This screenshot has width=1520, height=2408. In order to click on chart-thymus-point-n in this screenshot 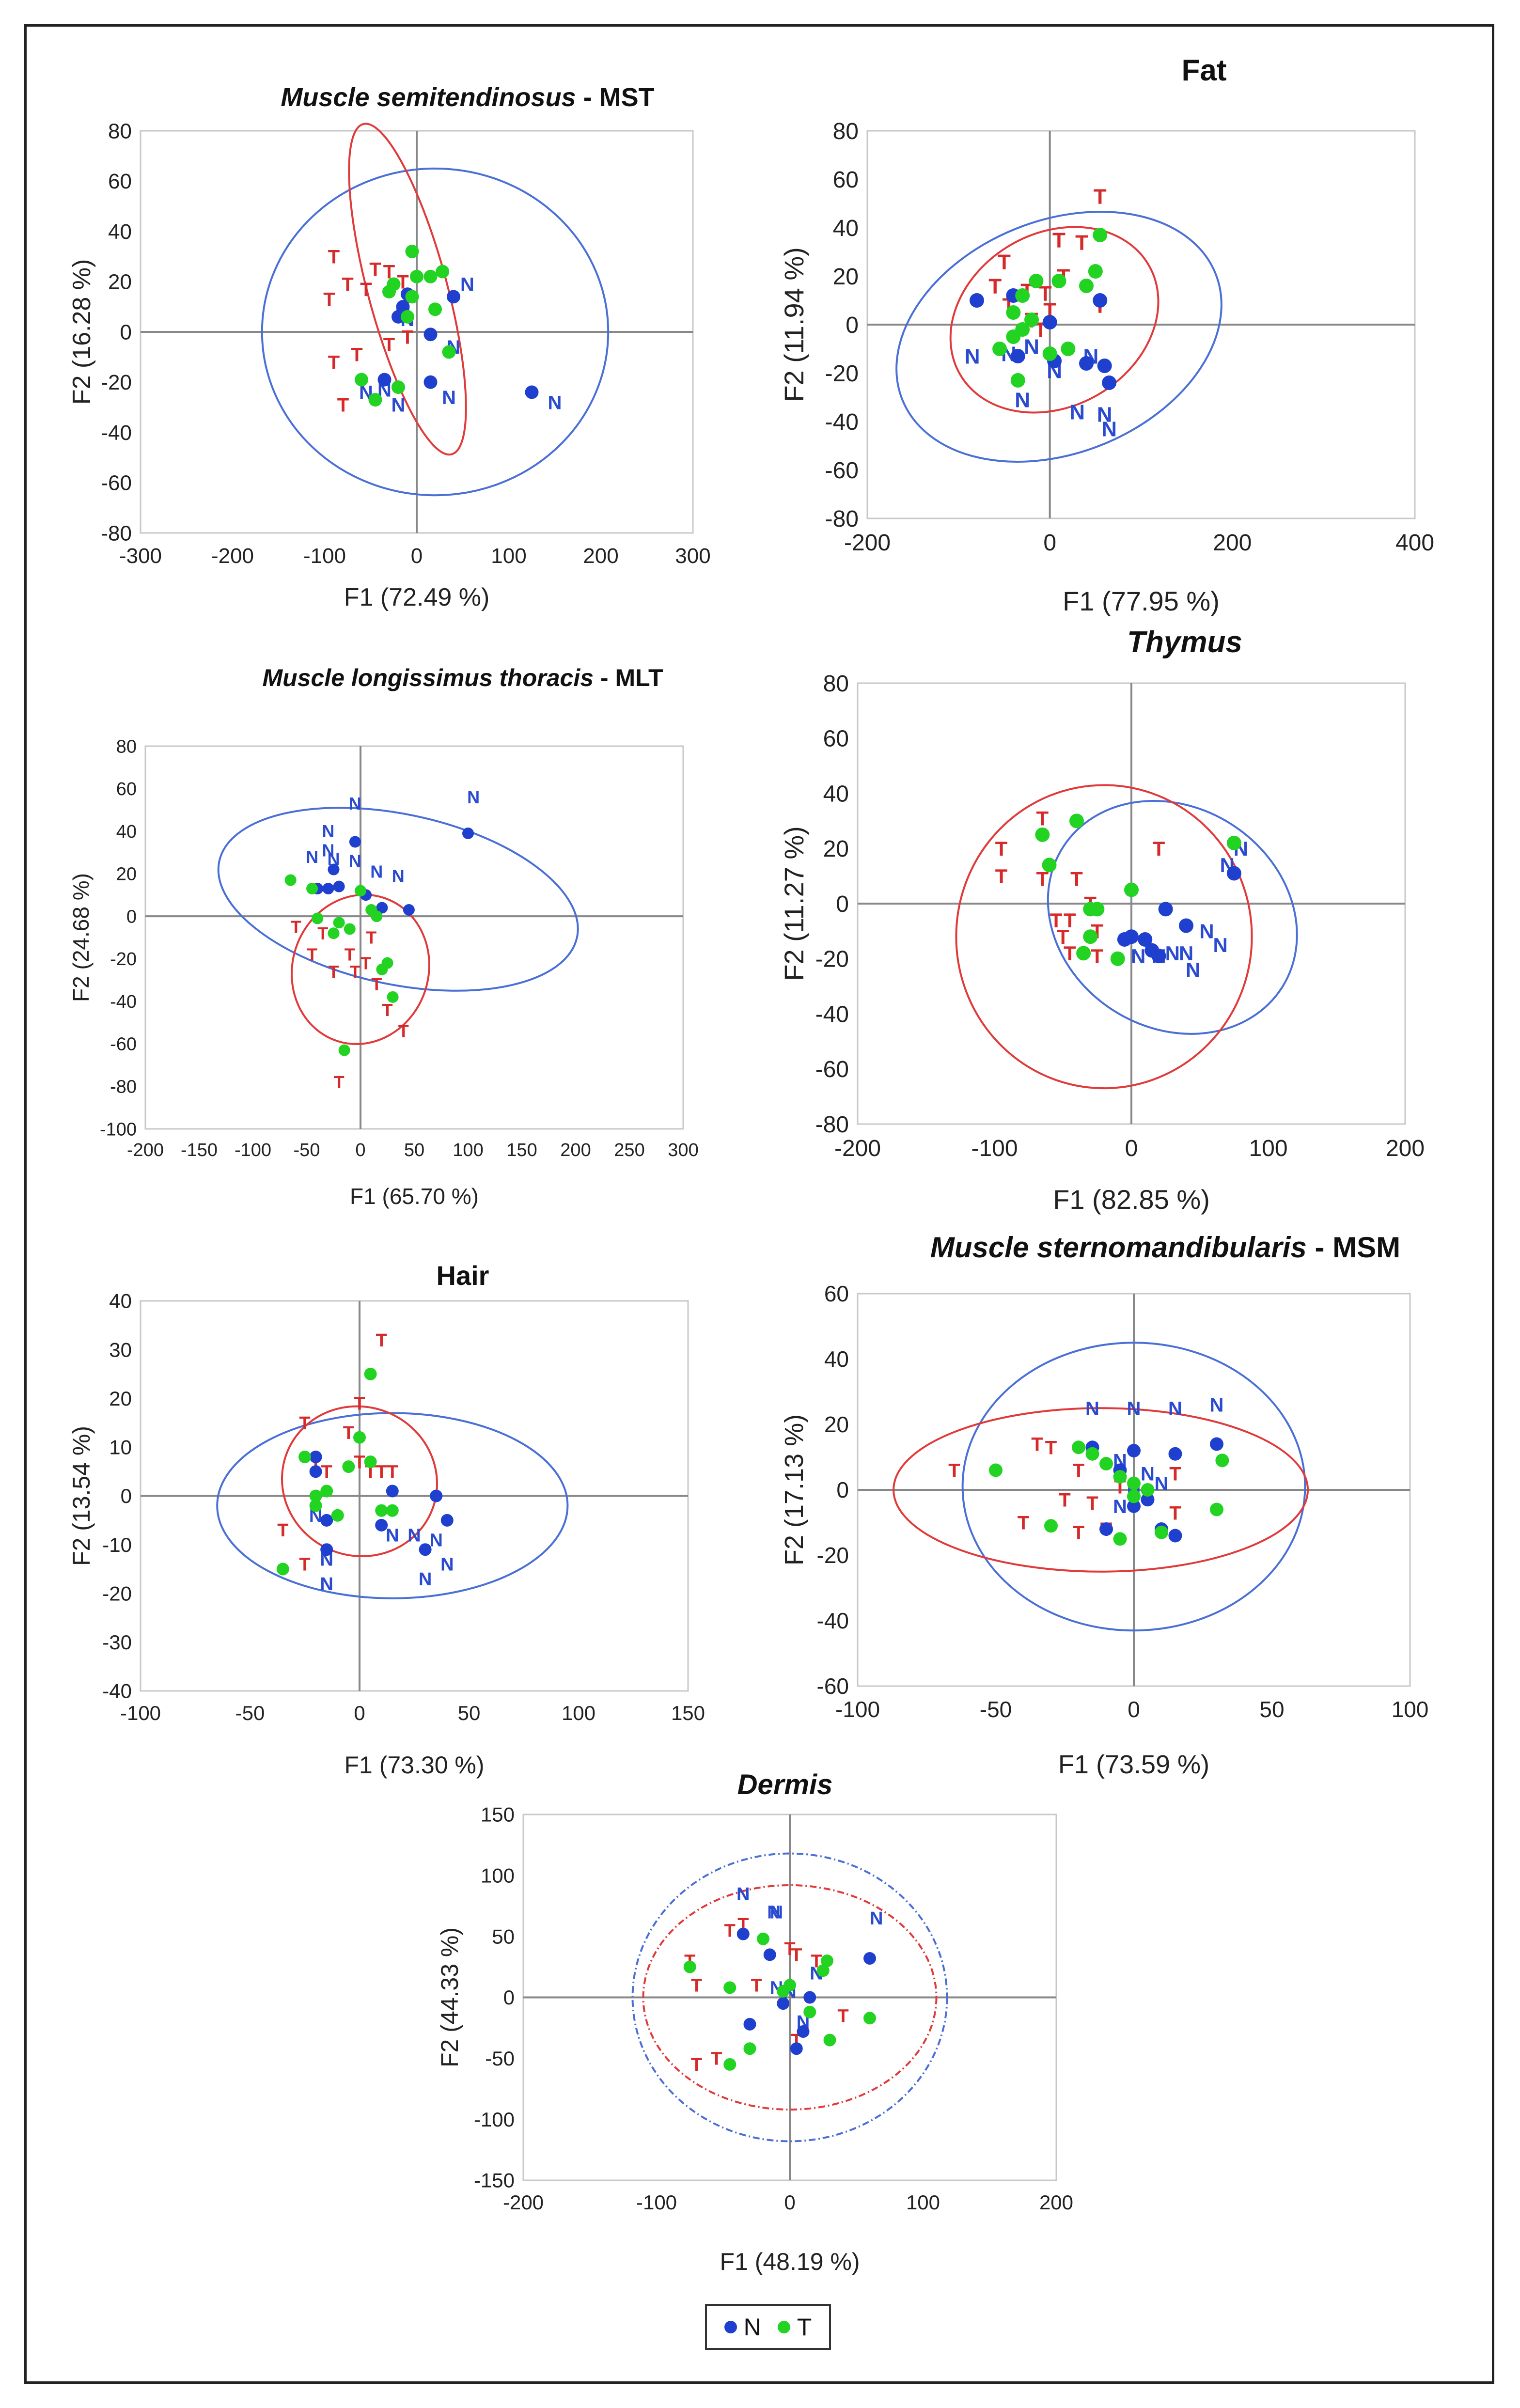, I will do `click(1165, 910)`.